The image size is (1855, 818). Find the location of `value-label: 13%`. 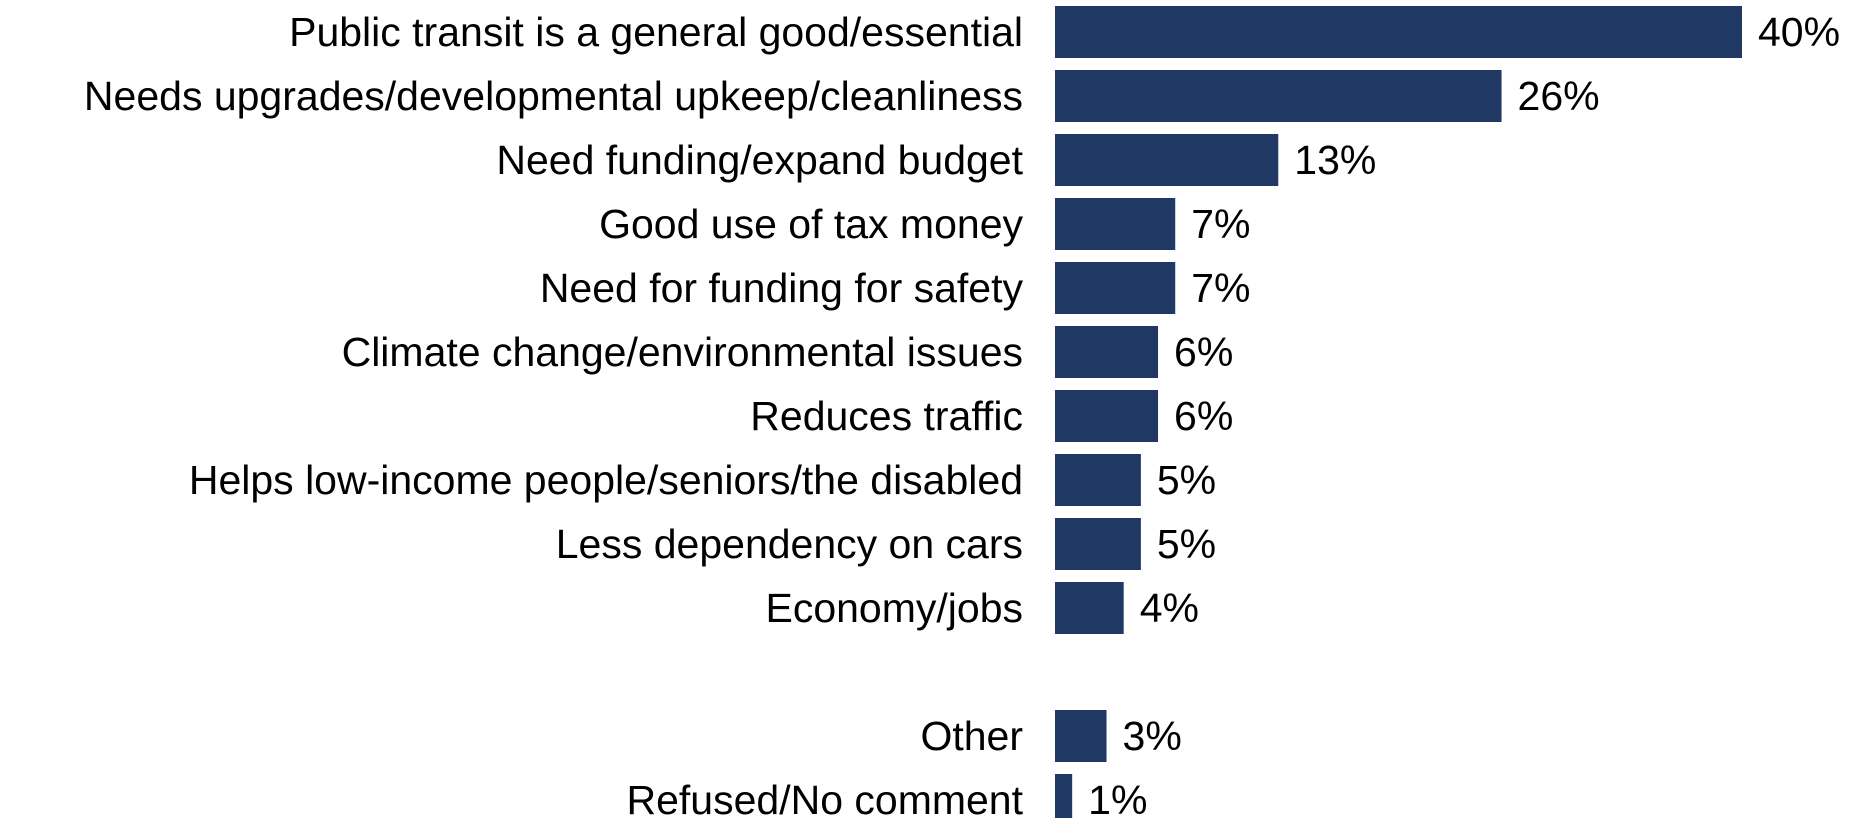

value-label: 13% is located at coordinates (1335, 160).